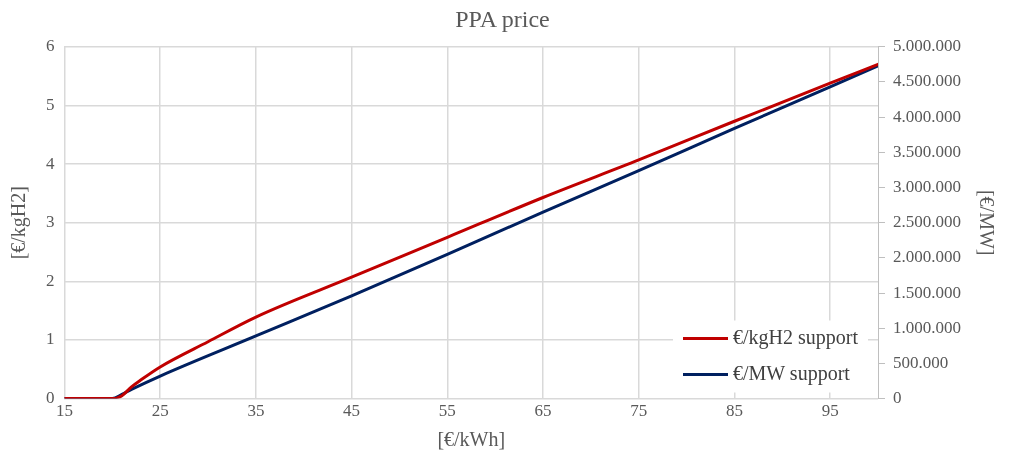  What do you see at coordinates (927, 292) in the screenshot?
I see `y2-tick-label: 1.500.000` at bounding box center [927, 292].